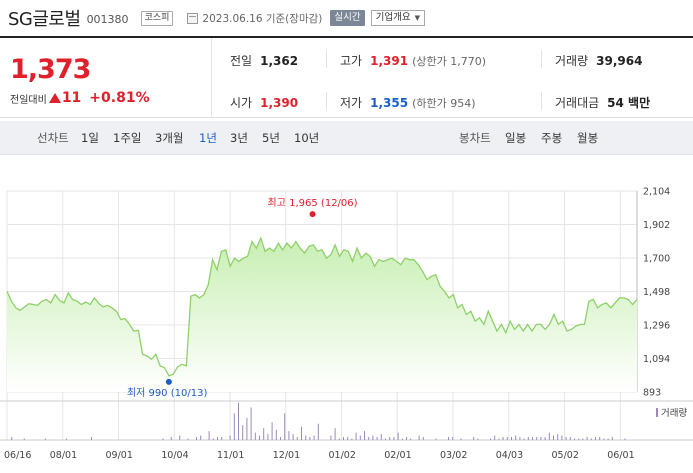  I want to click on candle-daily: 일봉, so click(516, 138).